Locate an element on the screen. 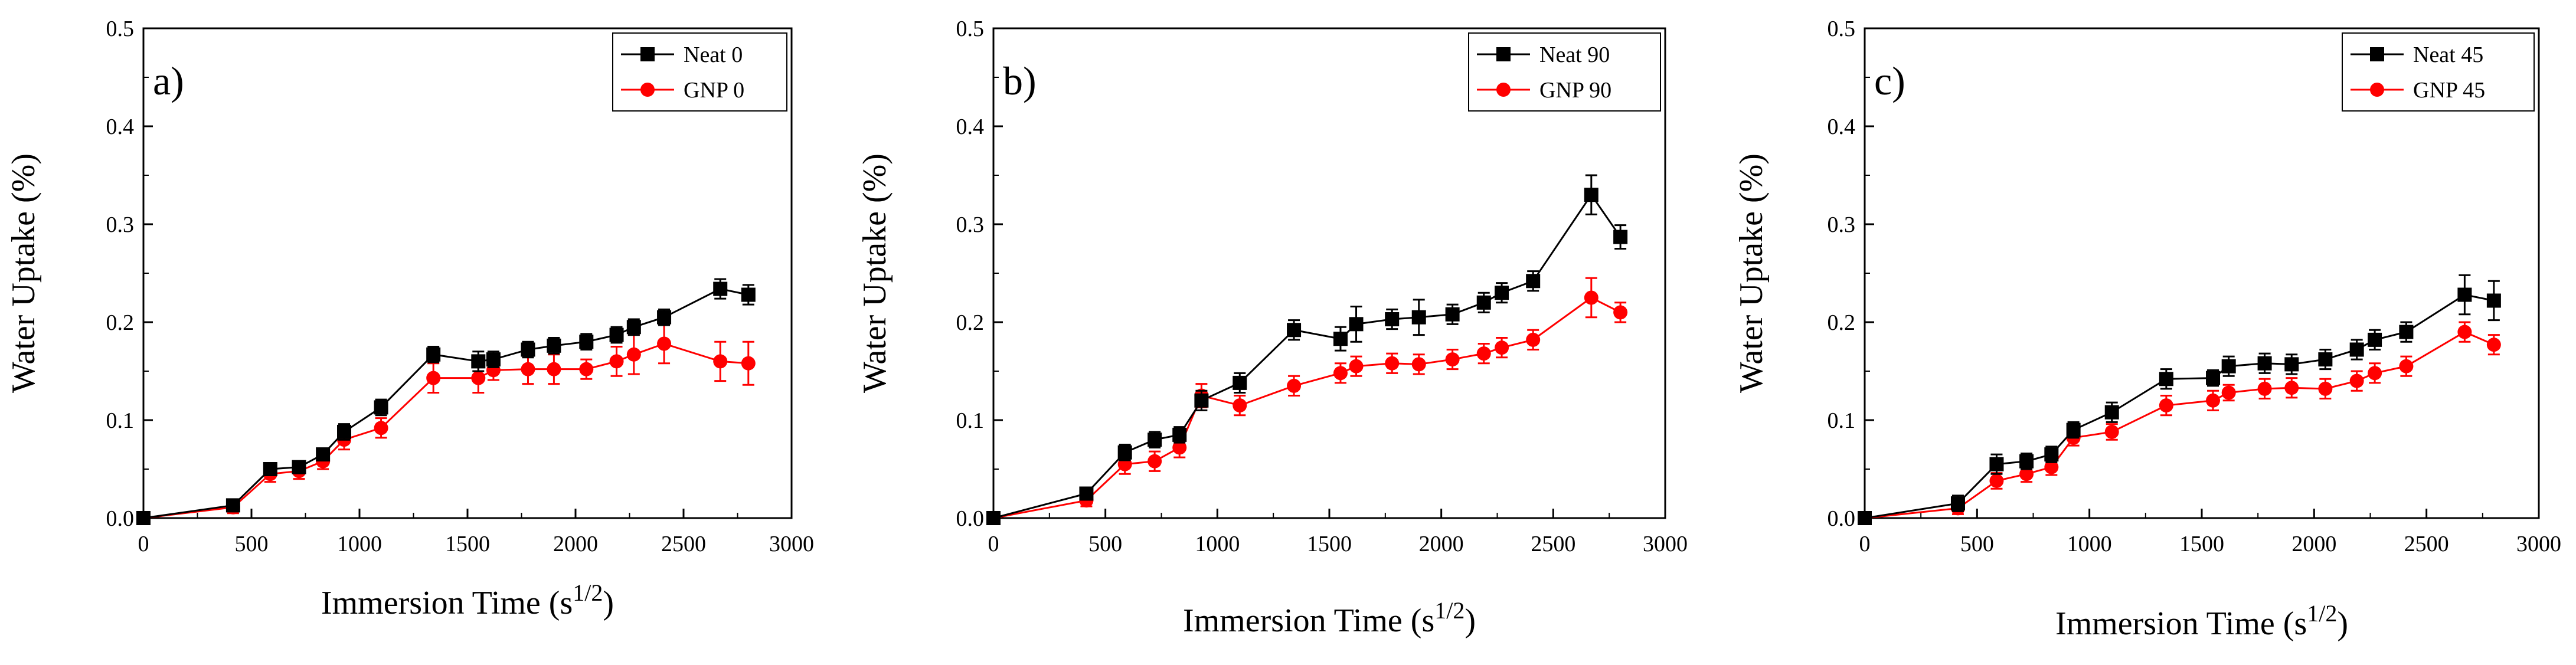 This screenshot has width=2576, height=665. legend: Neat 90 GNP 90 is located at coordinates (1564, 72).